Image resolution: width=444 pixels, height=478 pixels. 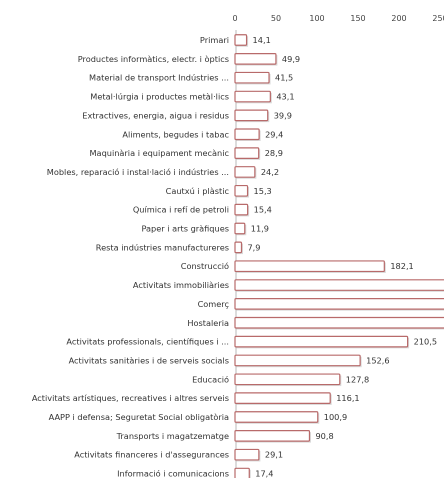 What do you see at coordinates (284, 78) in the screenshot?
I see `value-label: 41,5` at bounding box center [284, 78].